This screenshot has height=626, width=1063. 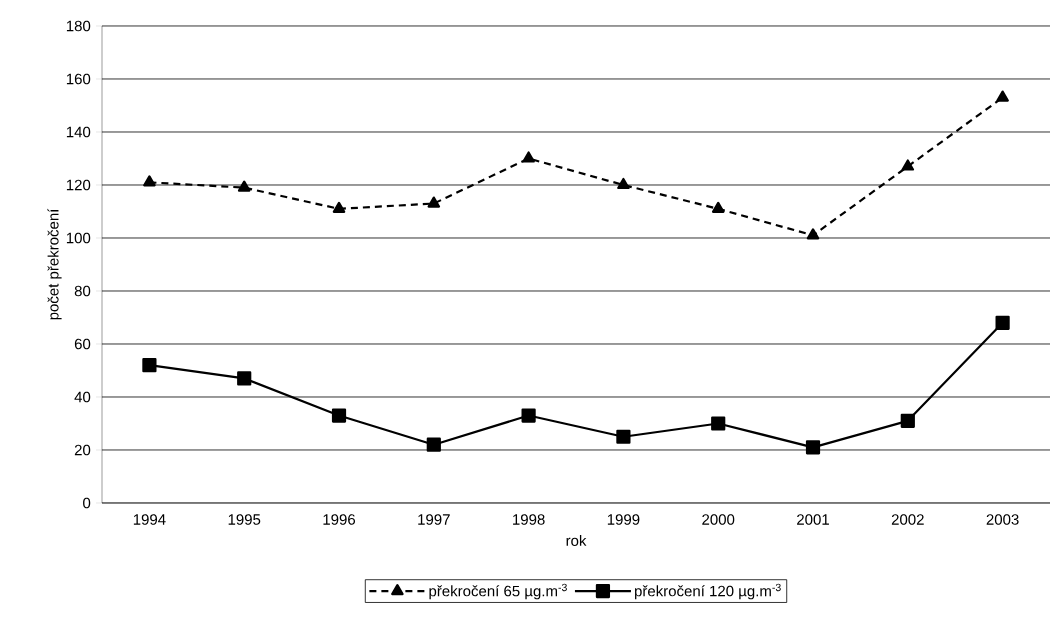 What do you see at coordinates (623, 519) in the screenshot?
I see `x-tick-label: 1999` at bounding box center [623, 519].